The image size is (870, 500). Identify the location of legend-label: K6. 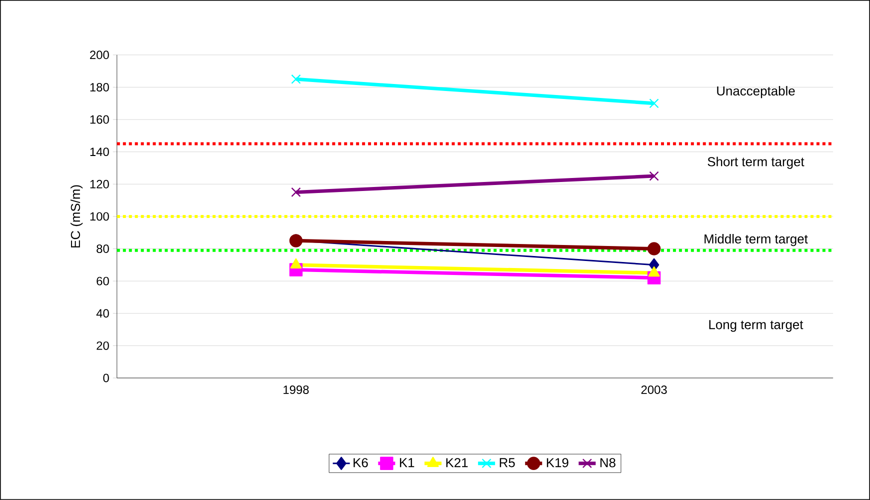
(361, 463).